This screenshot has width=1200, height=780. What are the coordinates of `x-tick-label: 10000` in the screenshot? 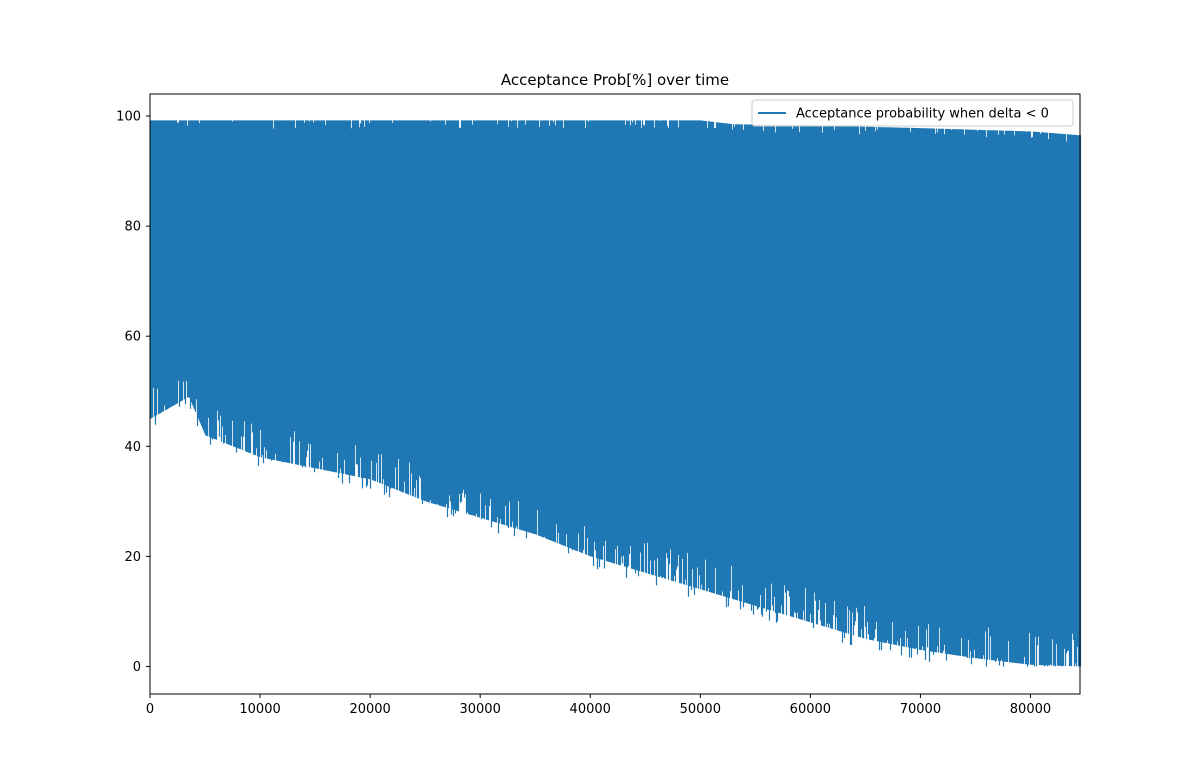 It's located at (259, 709).